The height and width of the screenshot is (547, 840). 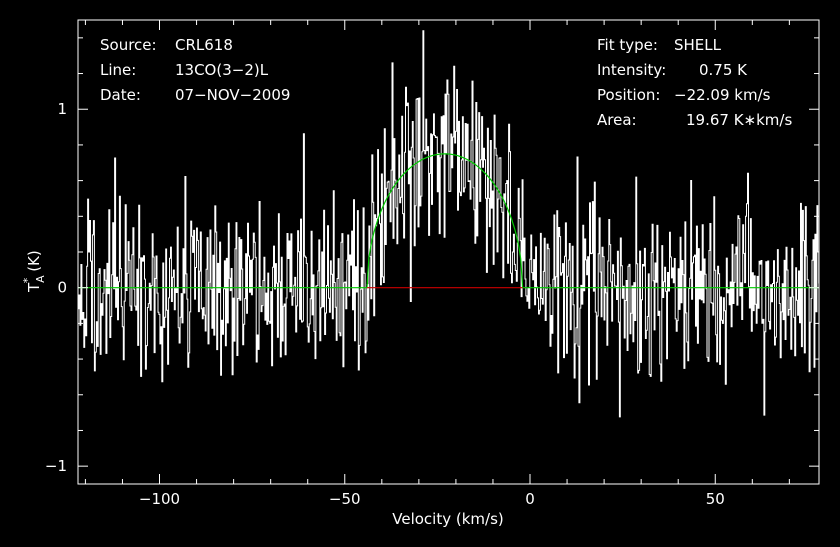 I want to click on y-tick-label: 1, so click(x=62, y=109).